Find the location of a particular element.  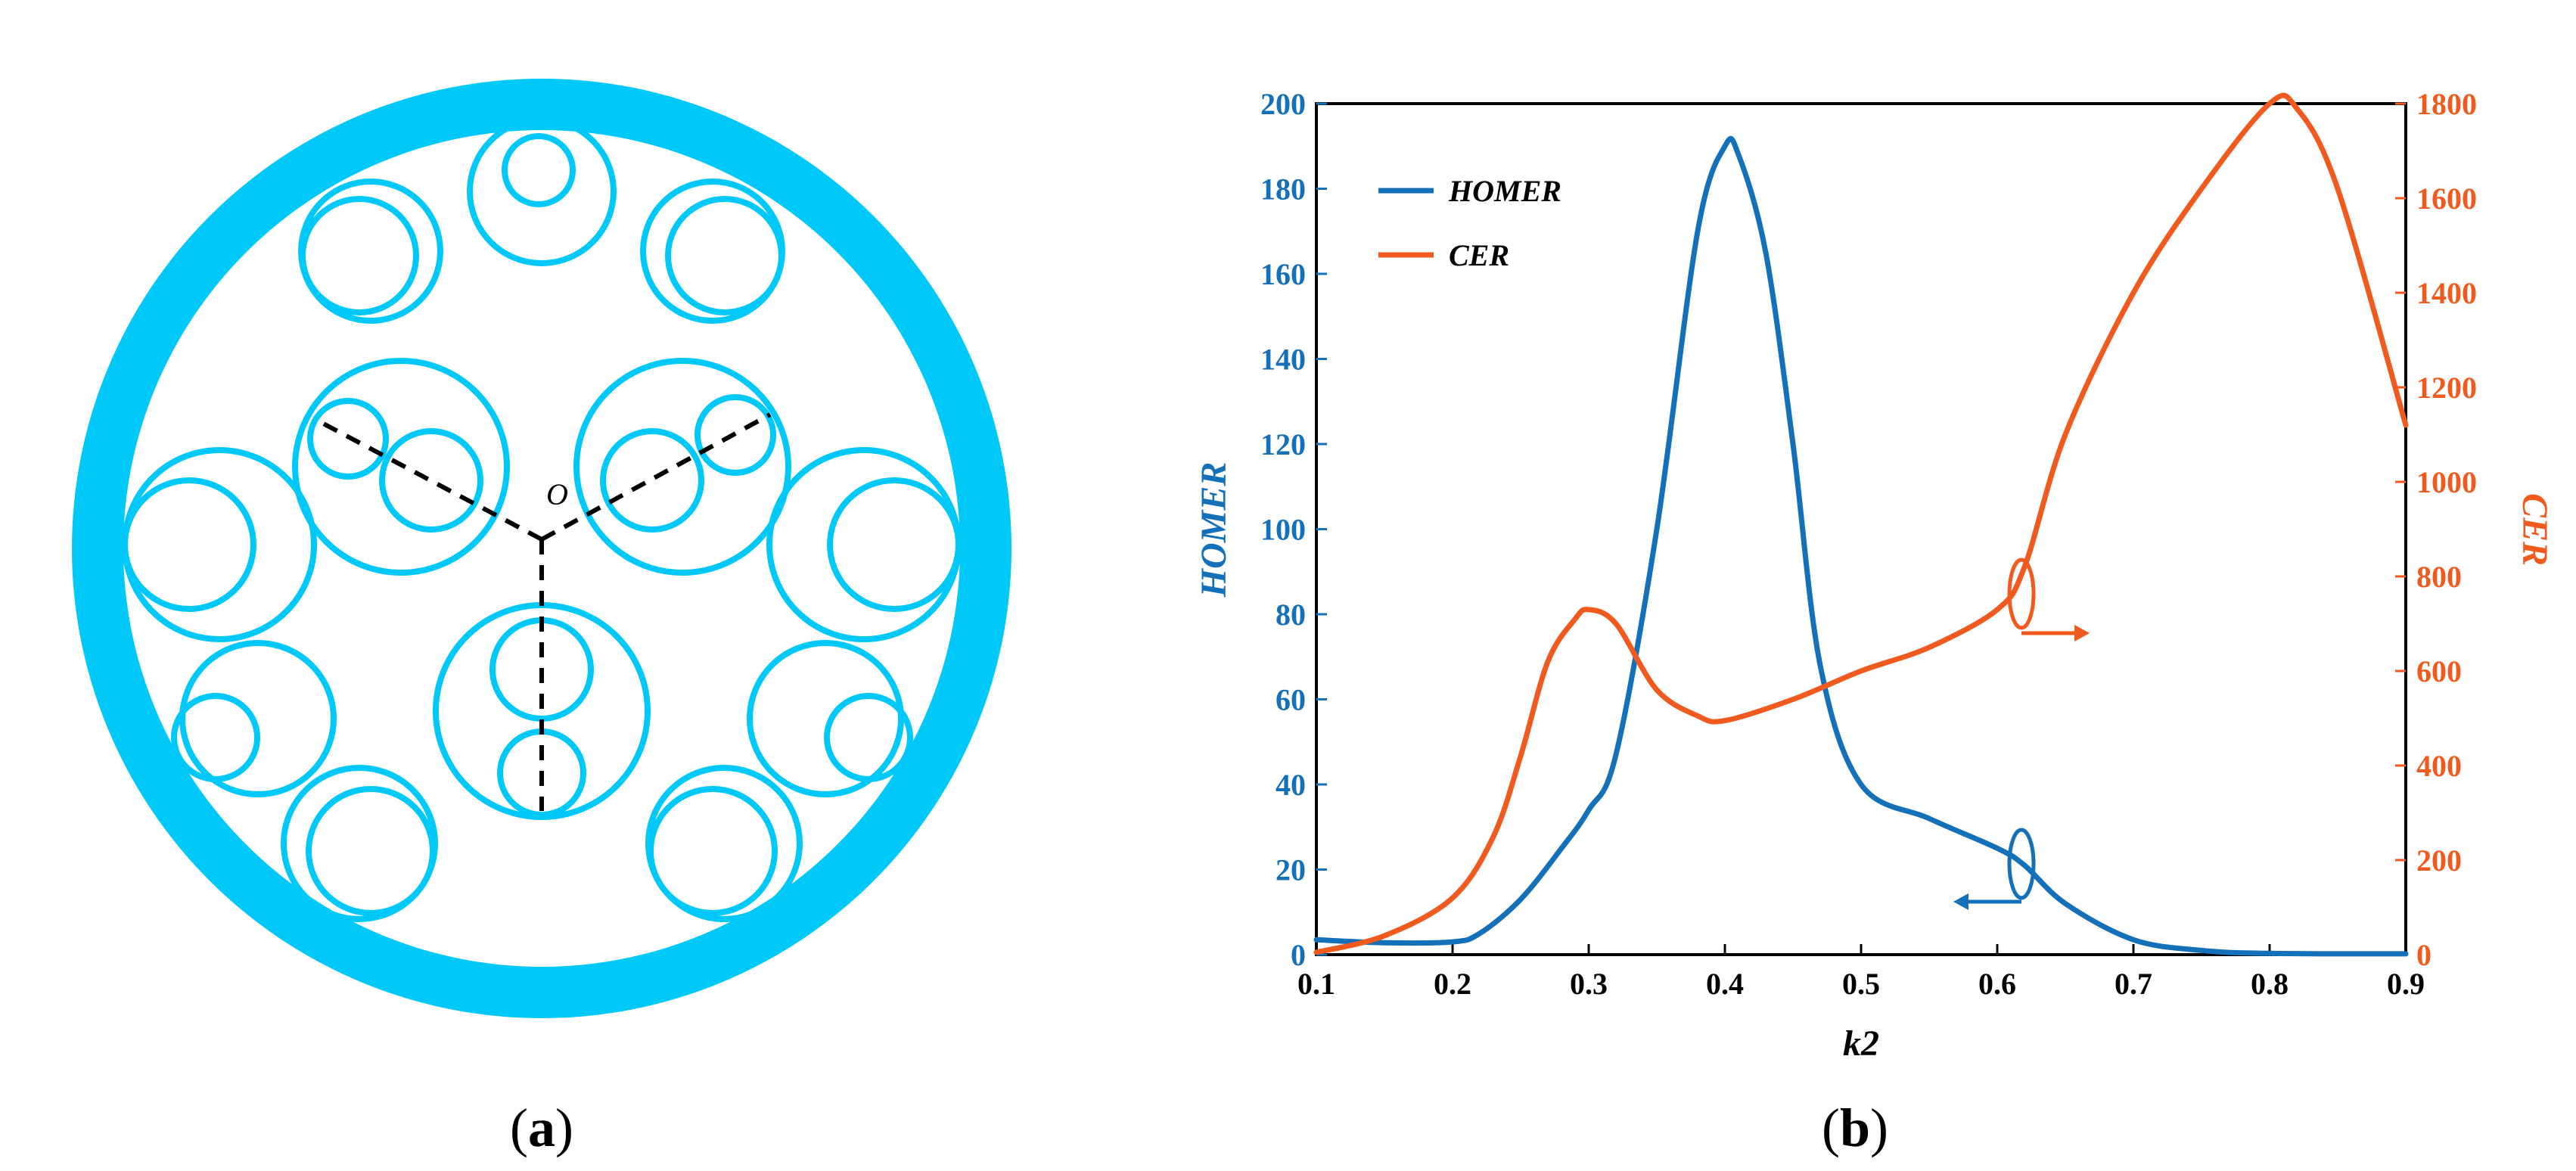

x-axis-label: k2 is located at coordinates (1861, 1043).